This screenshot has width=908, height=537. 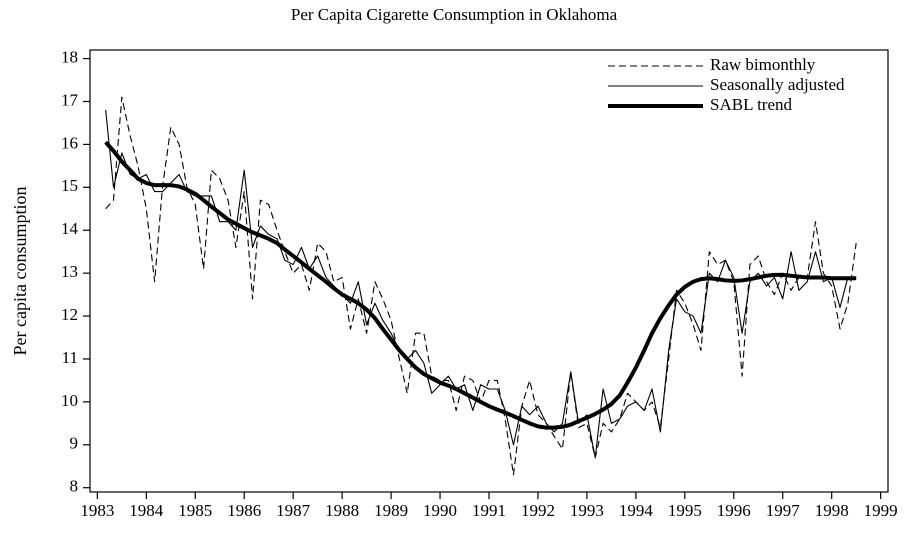 What do you see at coordinates (636, 510) in the screenshot?
I see `x-tick-label: 1994` at bounding box center [636, 510].